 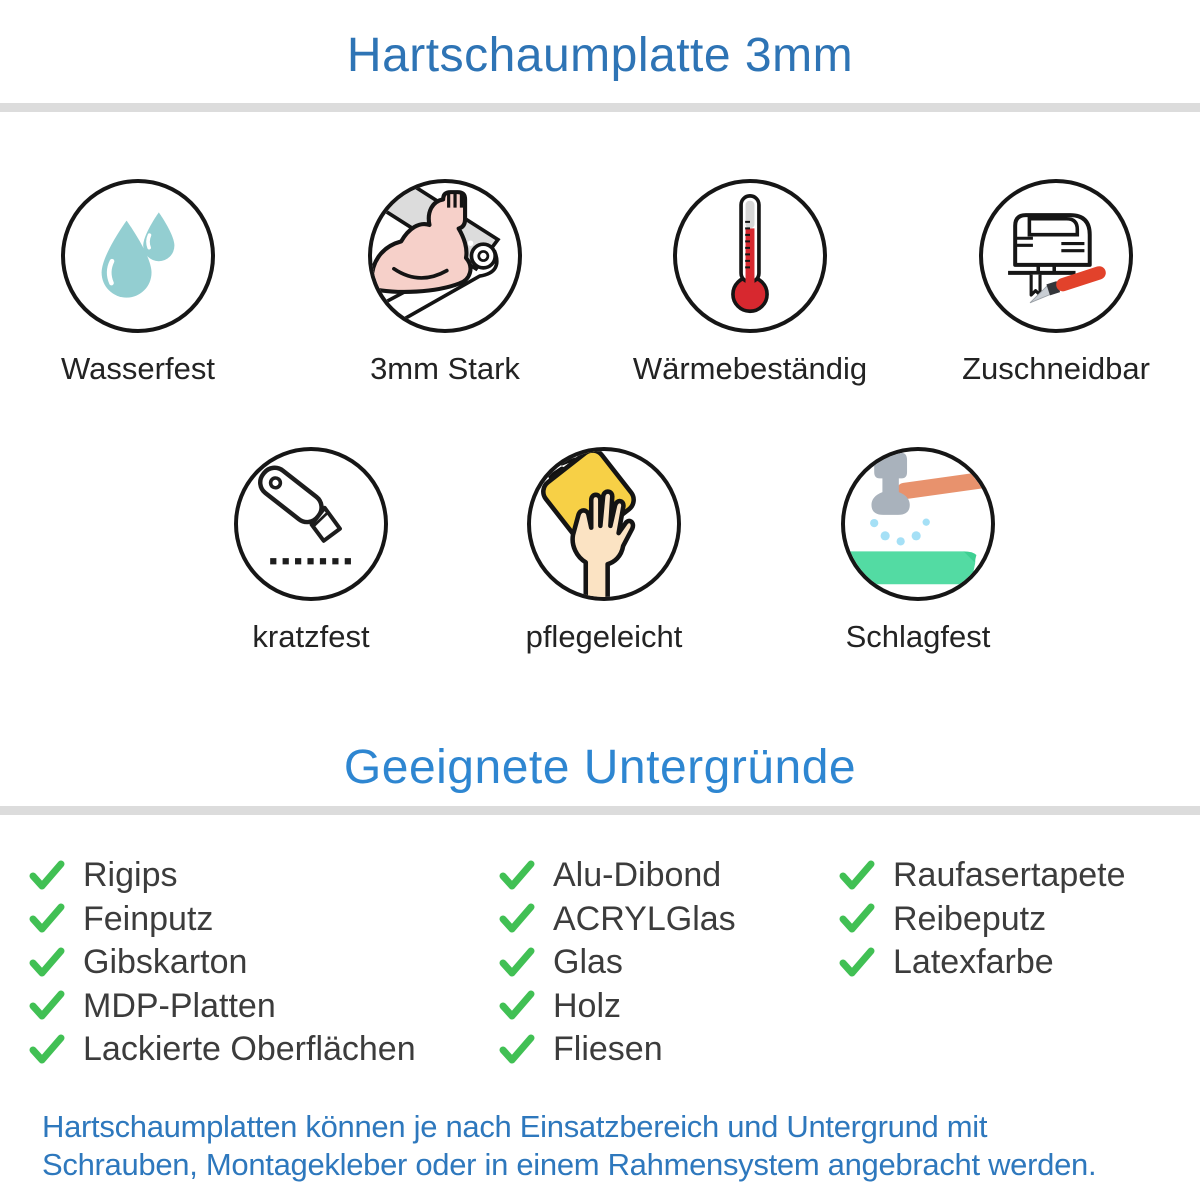 I want to click on feature-schlagfest: Schlagfest, so click(x=918, y=551).